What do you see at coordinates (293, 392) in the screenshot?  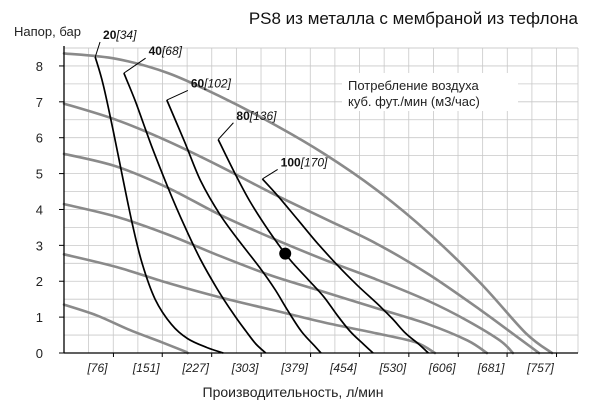 I see `x-axis-label: Производительность, л/мин` at bounding box center [293, 392].